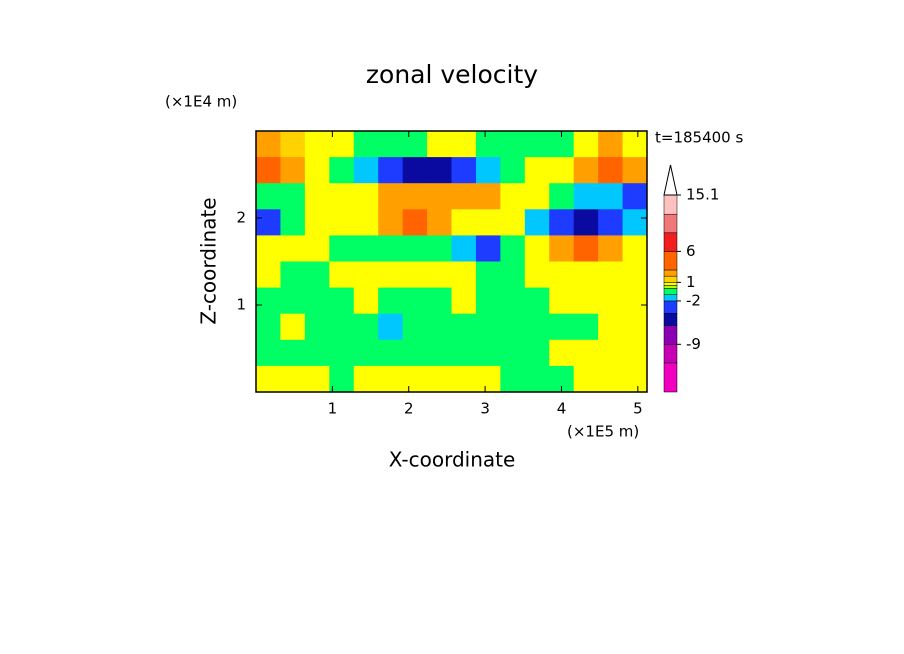 The height and width of the screenshot is (654, 904). Describe the element at coordinates (562, 409) in the screenshot. I see `x-tick-label: 4` at that location.